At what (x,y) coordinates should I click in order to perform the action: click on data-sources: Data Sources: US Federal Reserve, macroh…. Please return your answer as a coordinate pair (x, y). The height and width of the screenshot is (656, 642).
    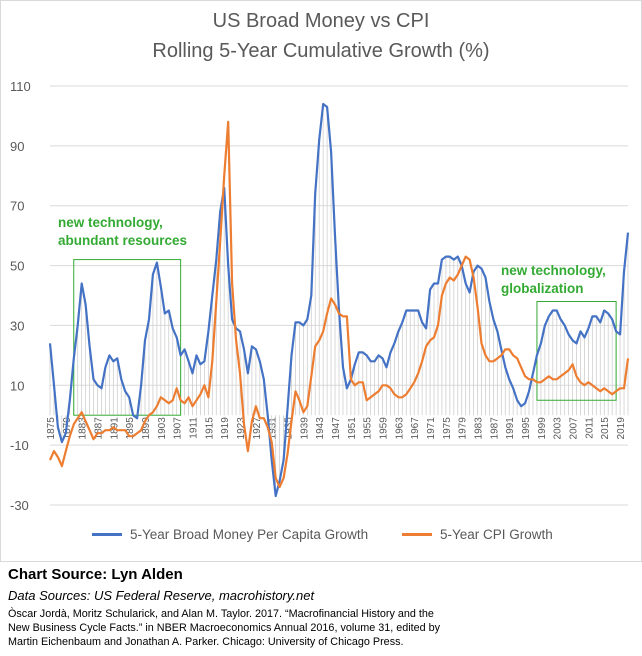
    Looking at the image, I should click on (161, 595).